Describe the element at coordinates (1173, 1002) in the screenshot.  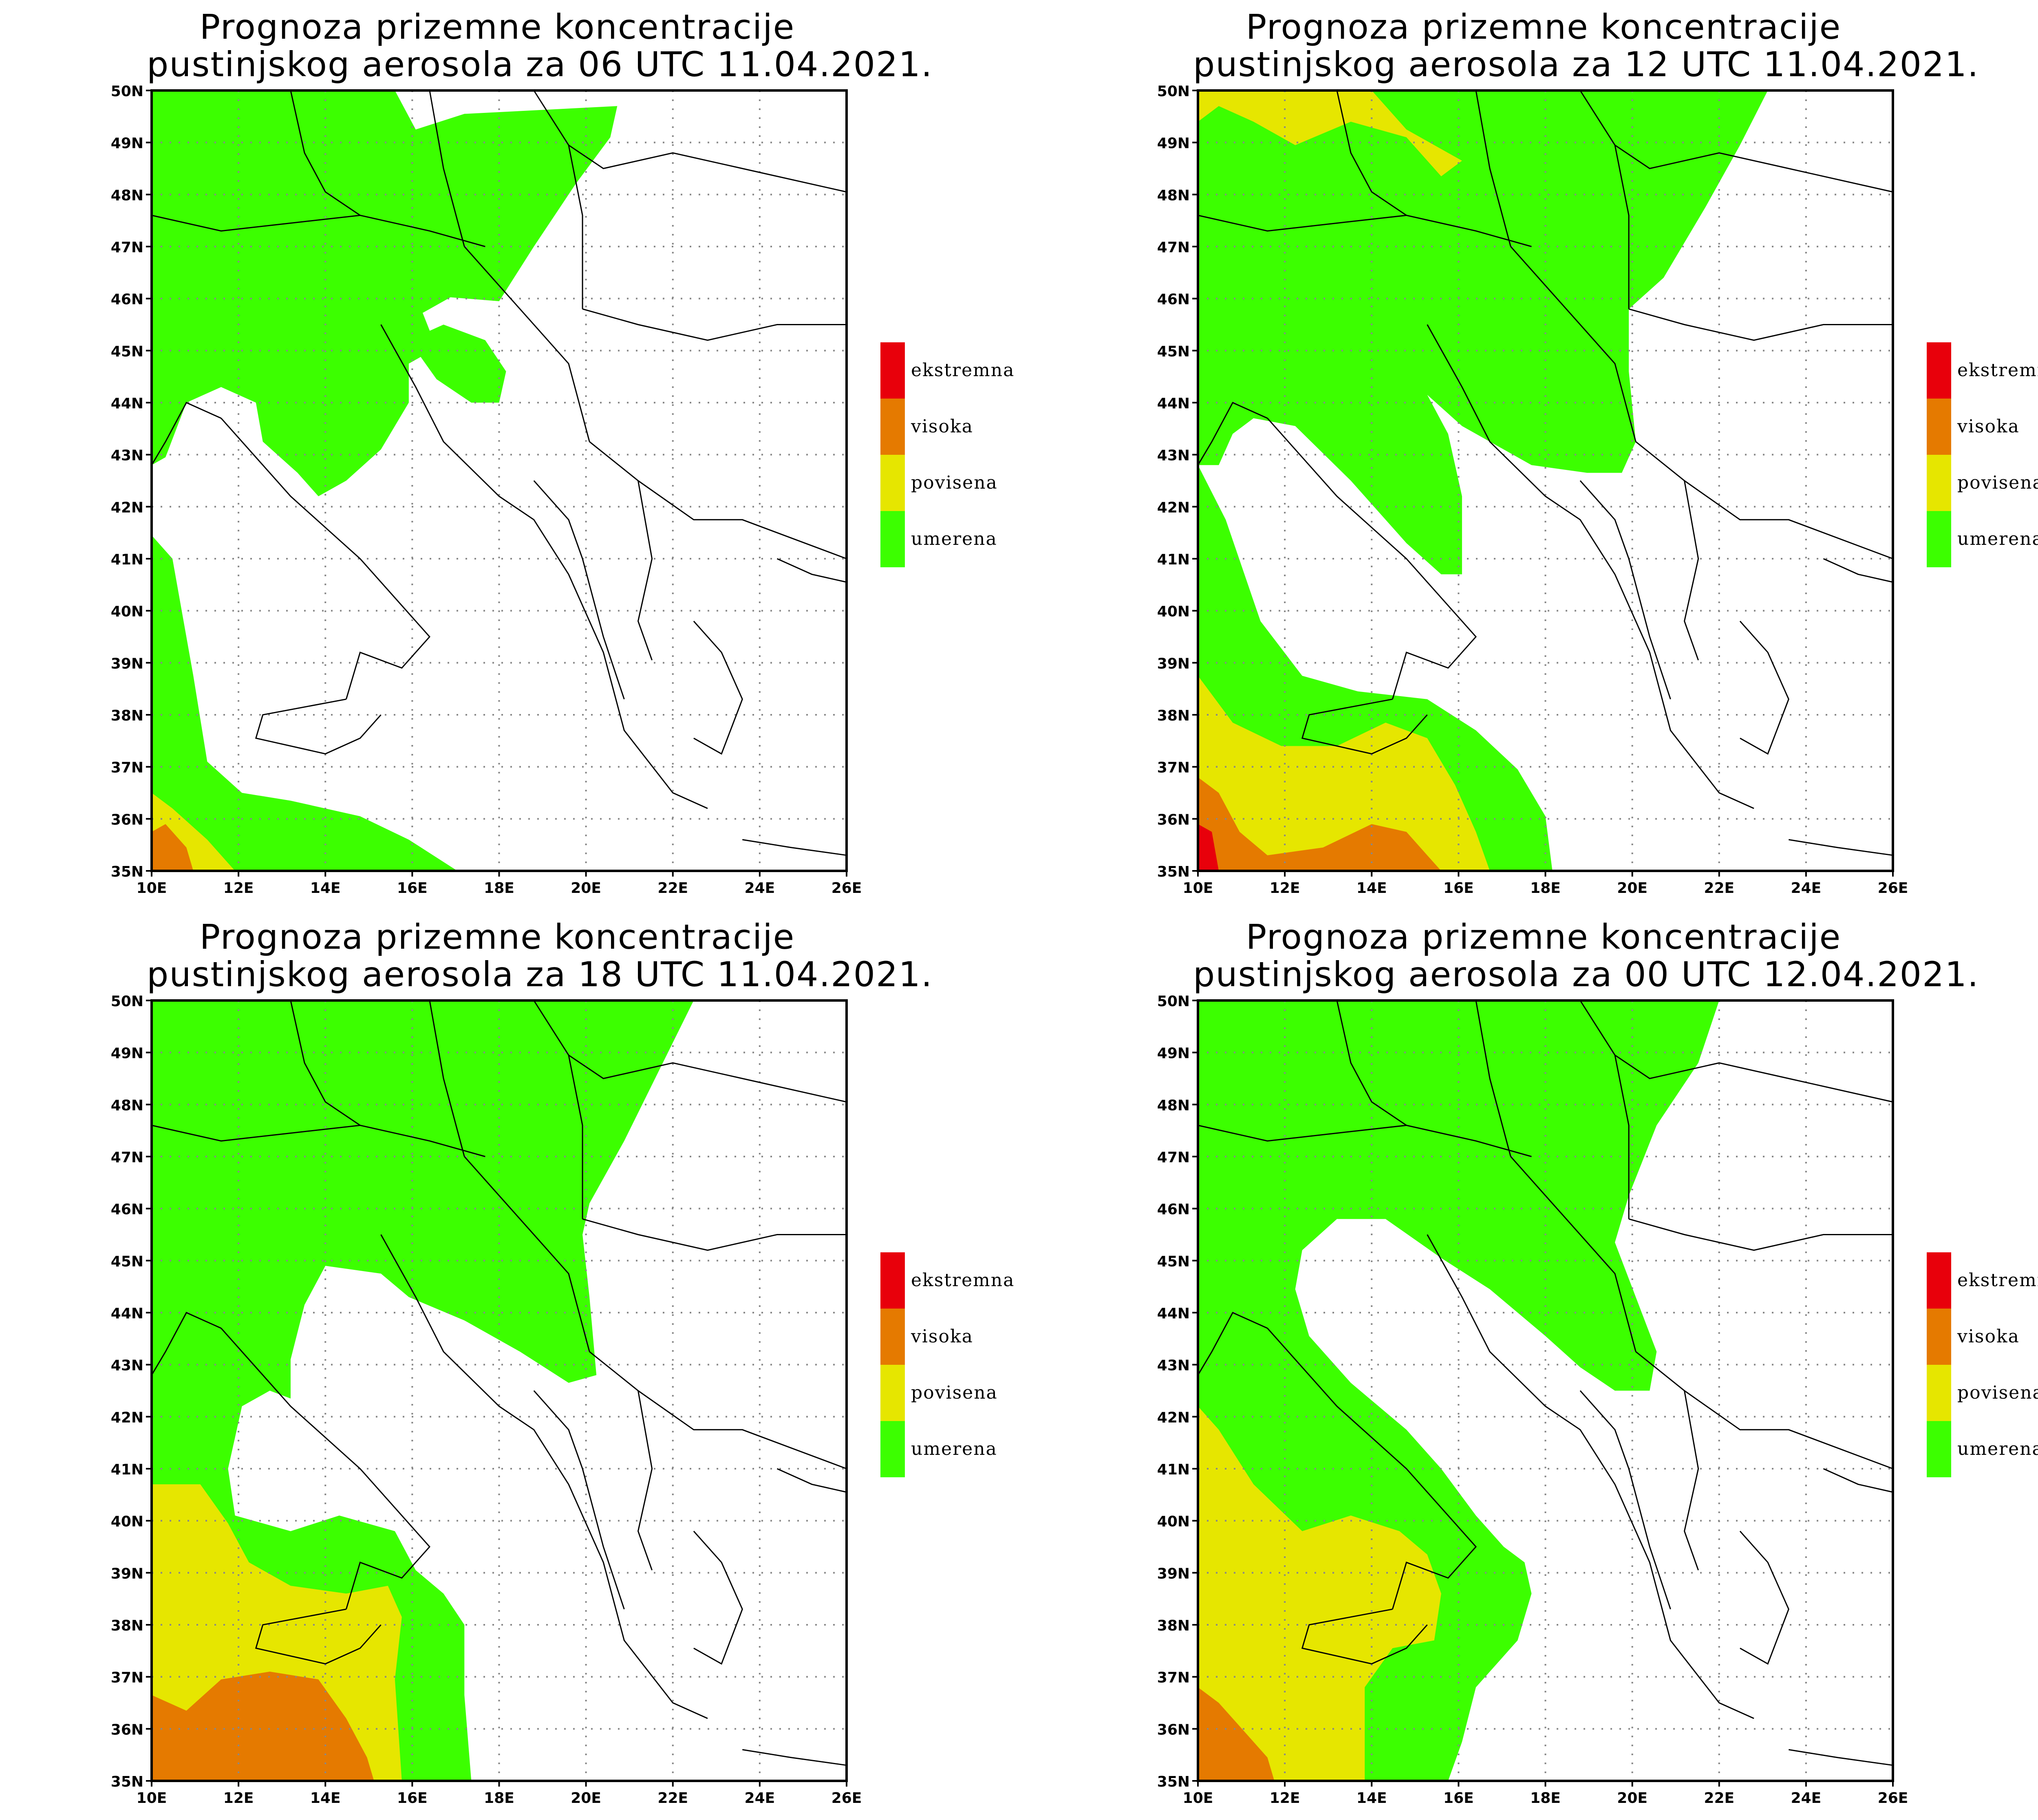
I see `lat-tick-label: 50N` at that location.